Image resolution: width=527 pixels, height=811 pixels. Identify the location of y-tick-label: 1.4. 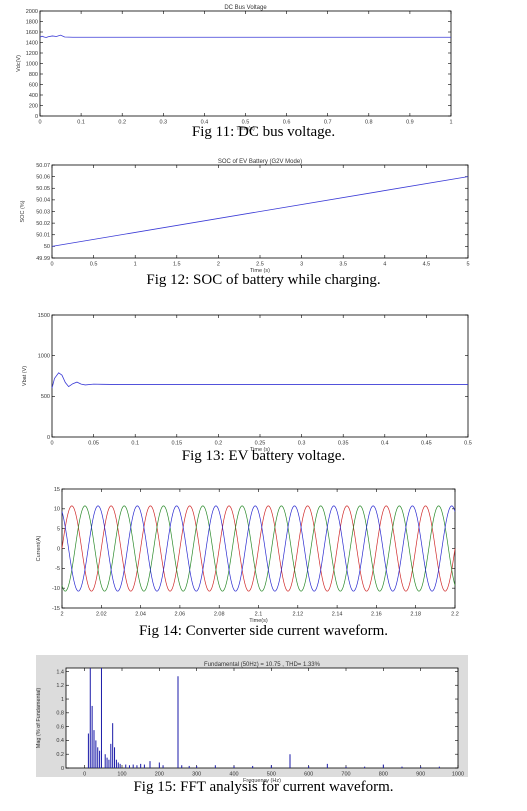
(60, 672).